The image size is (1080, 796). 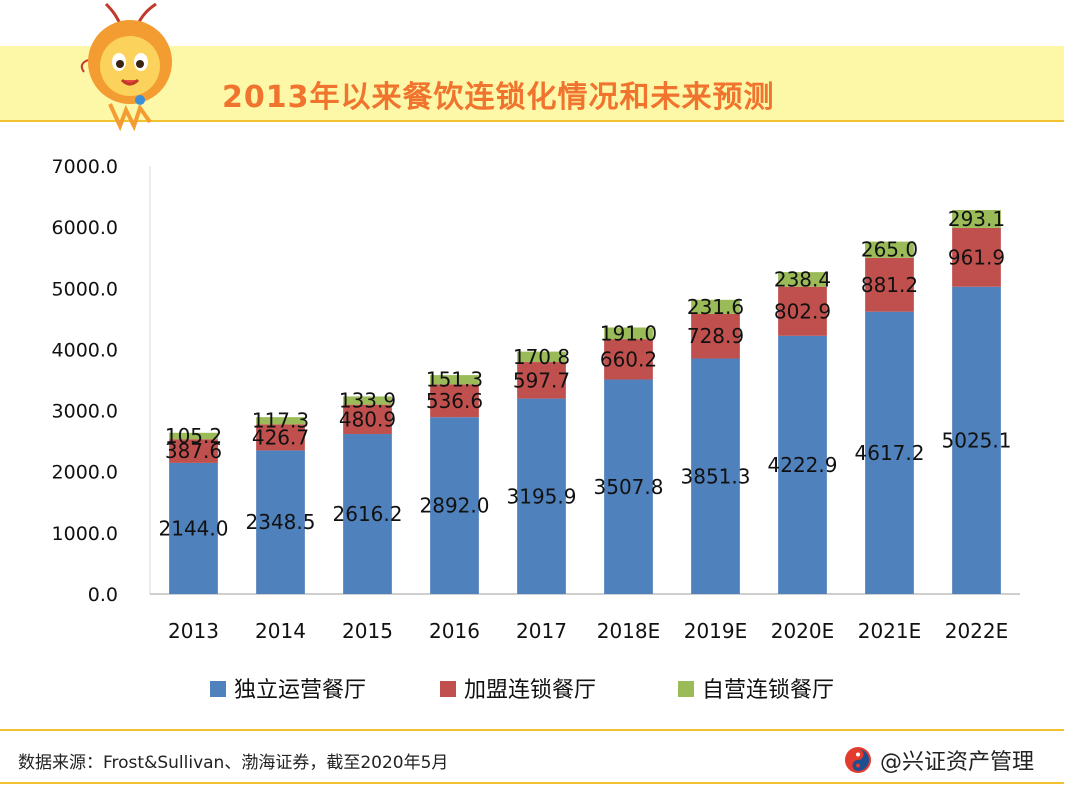 I want to click on x-tick-label: 2022E, so click(x=977, y=631).